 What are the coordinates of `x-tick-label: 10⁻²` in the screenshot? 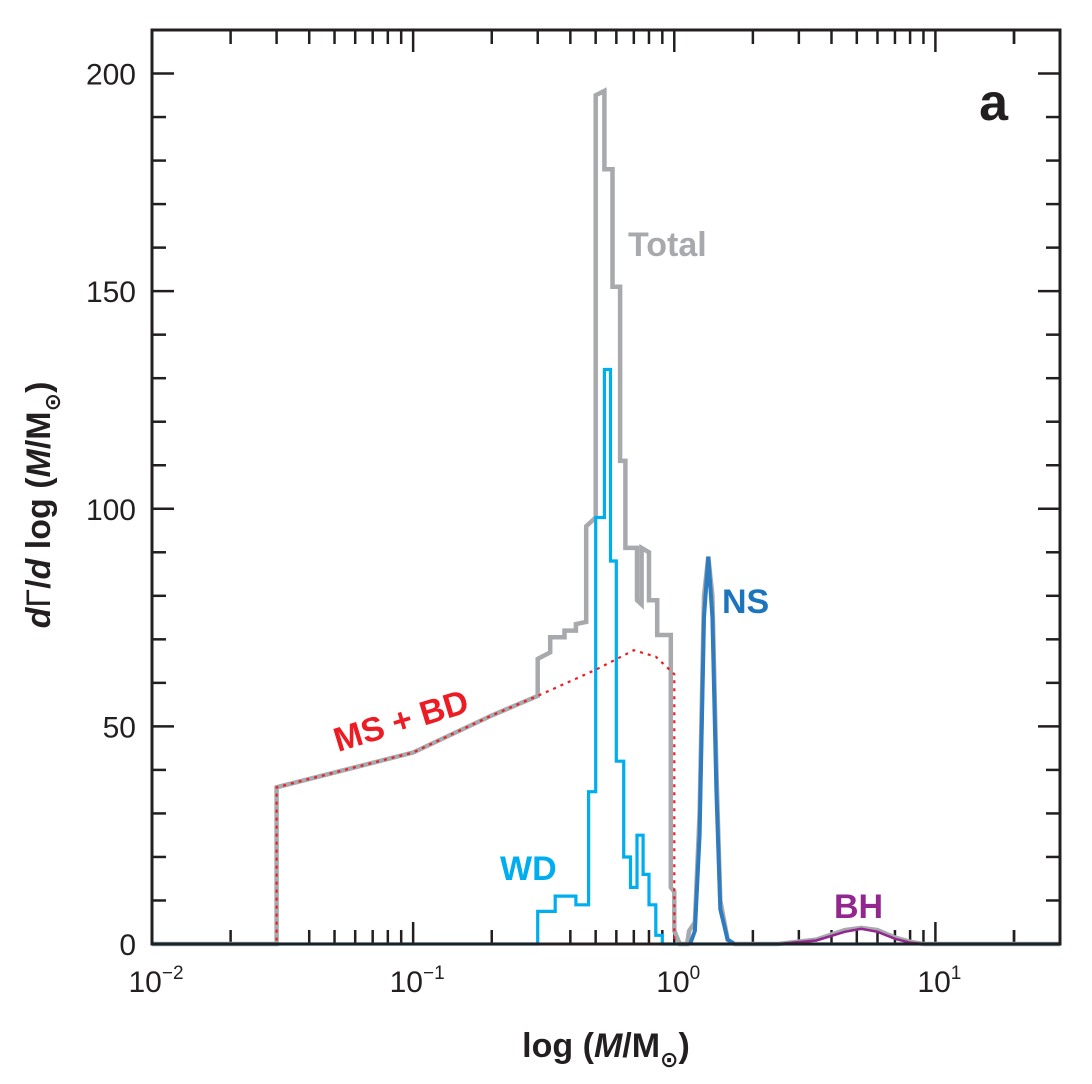 It's located at (155, 981).